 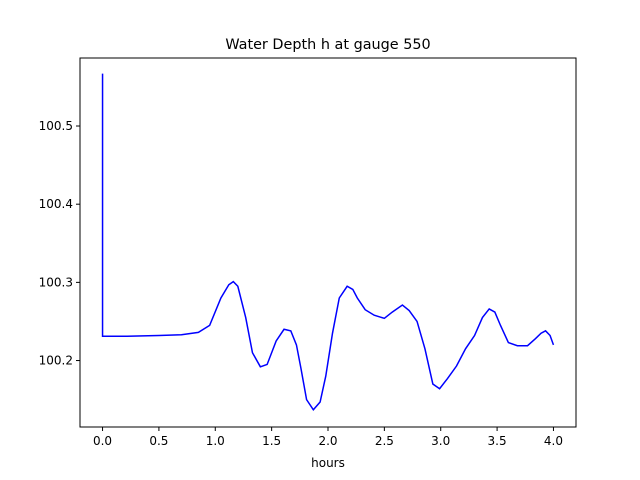 I want to click on x-axis: 0.0 0.5 1.0 1.5 2.0 2.5 3.0 3.5 4.0, so click(x=328, y=437).